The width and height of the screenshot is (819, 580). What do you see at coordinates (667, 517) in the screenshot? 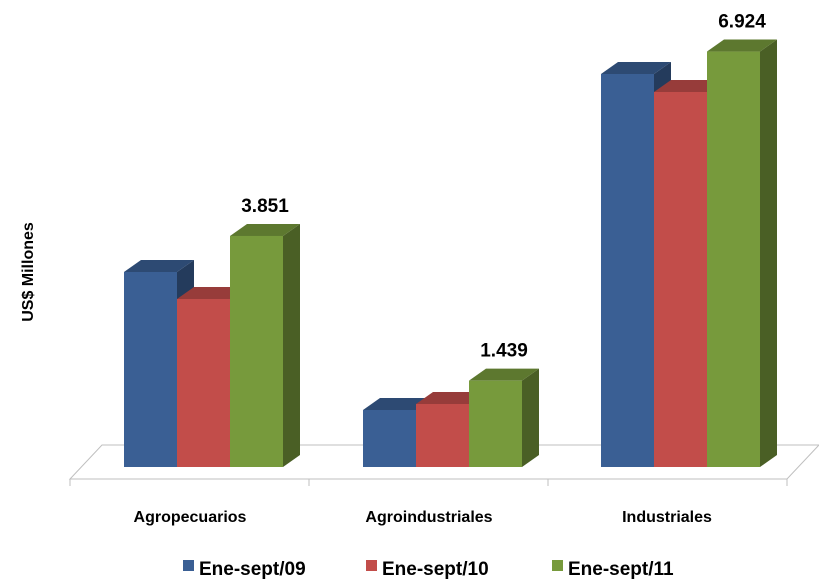
I see `x-tick-label: Industriales` at bounding box center [667, 517].